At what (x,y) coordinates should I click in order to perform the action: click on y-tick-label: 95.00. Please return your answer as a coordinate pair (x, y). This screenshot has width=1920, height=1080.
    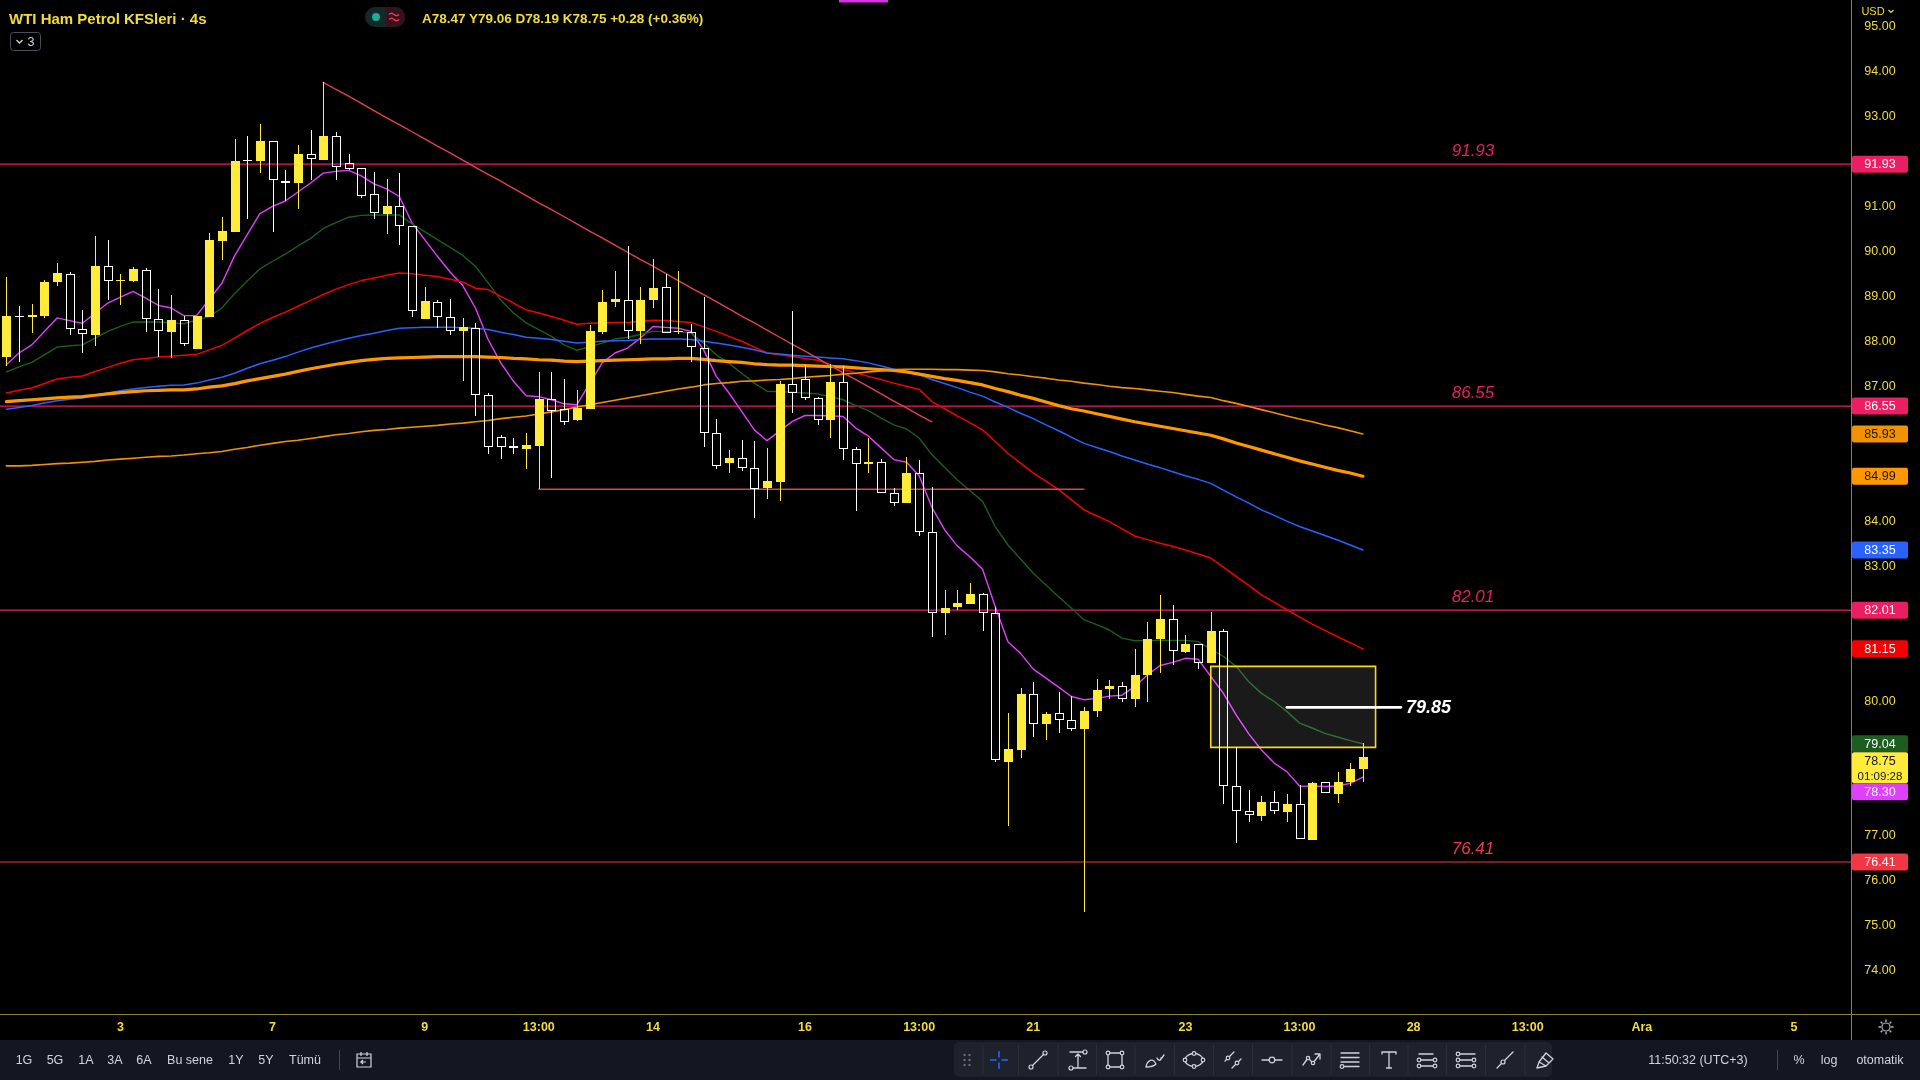
    Looking at the image, I should click on (1880, 26).